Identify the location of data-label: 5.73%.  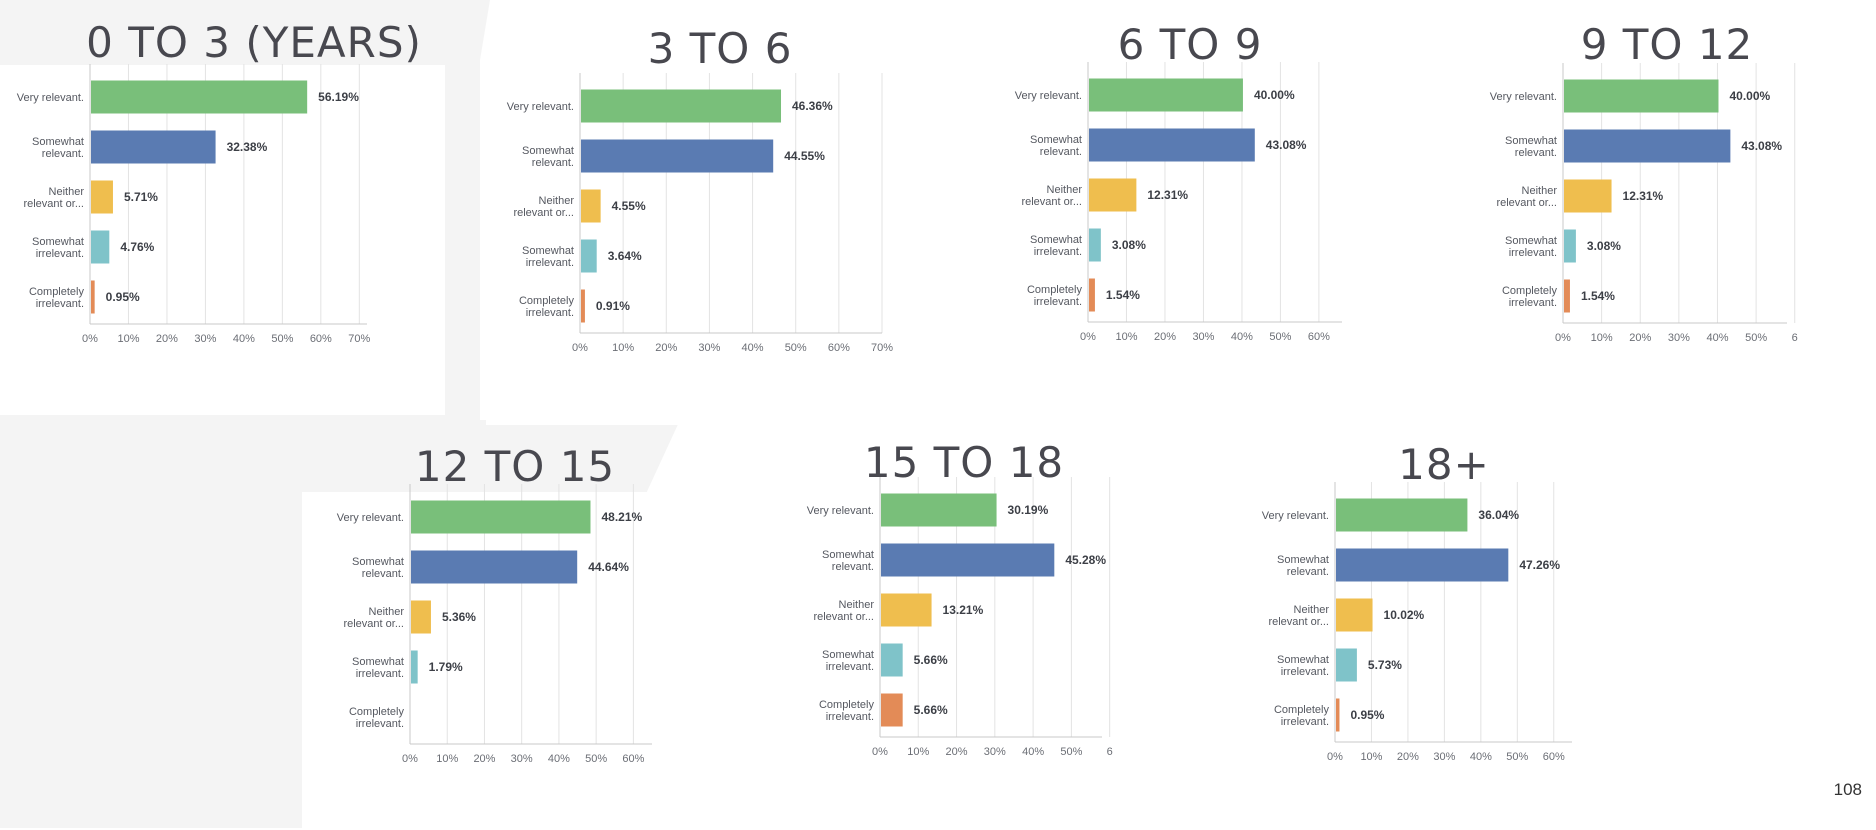
(1385, 665).